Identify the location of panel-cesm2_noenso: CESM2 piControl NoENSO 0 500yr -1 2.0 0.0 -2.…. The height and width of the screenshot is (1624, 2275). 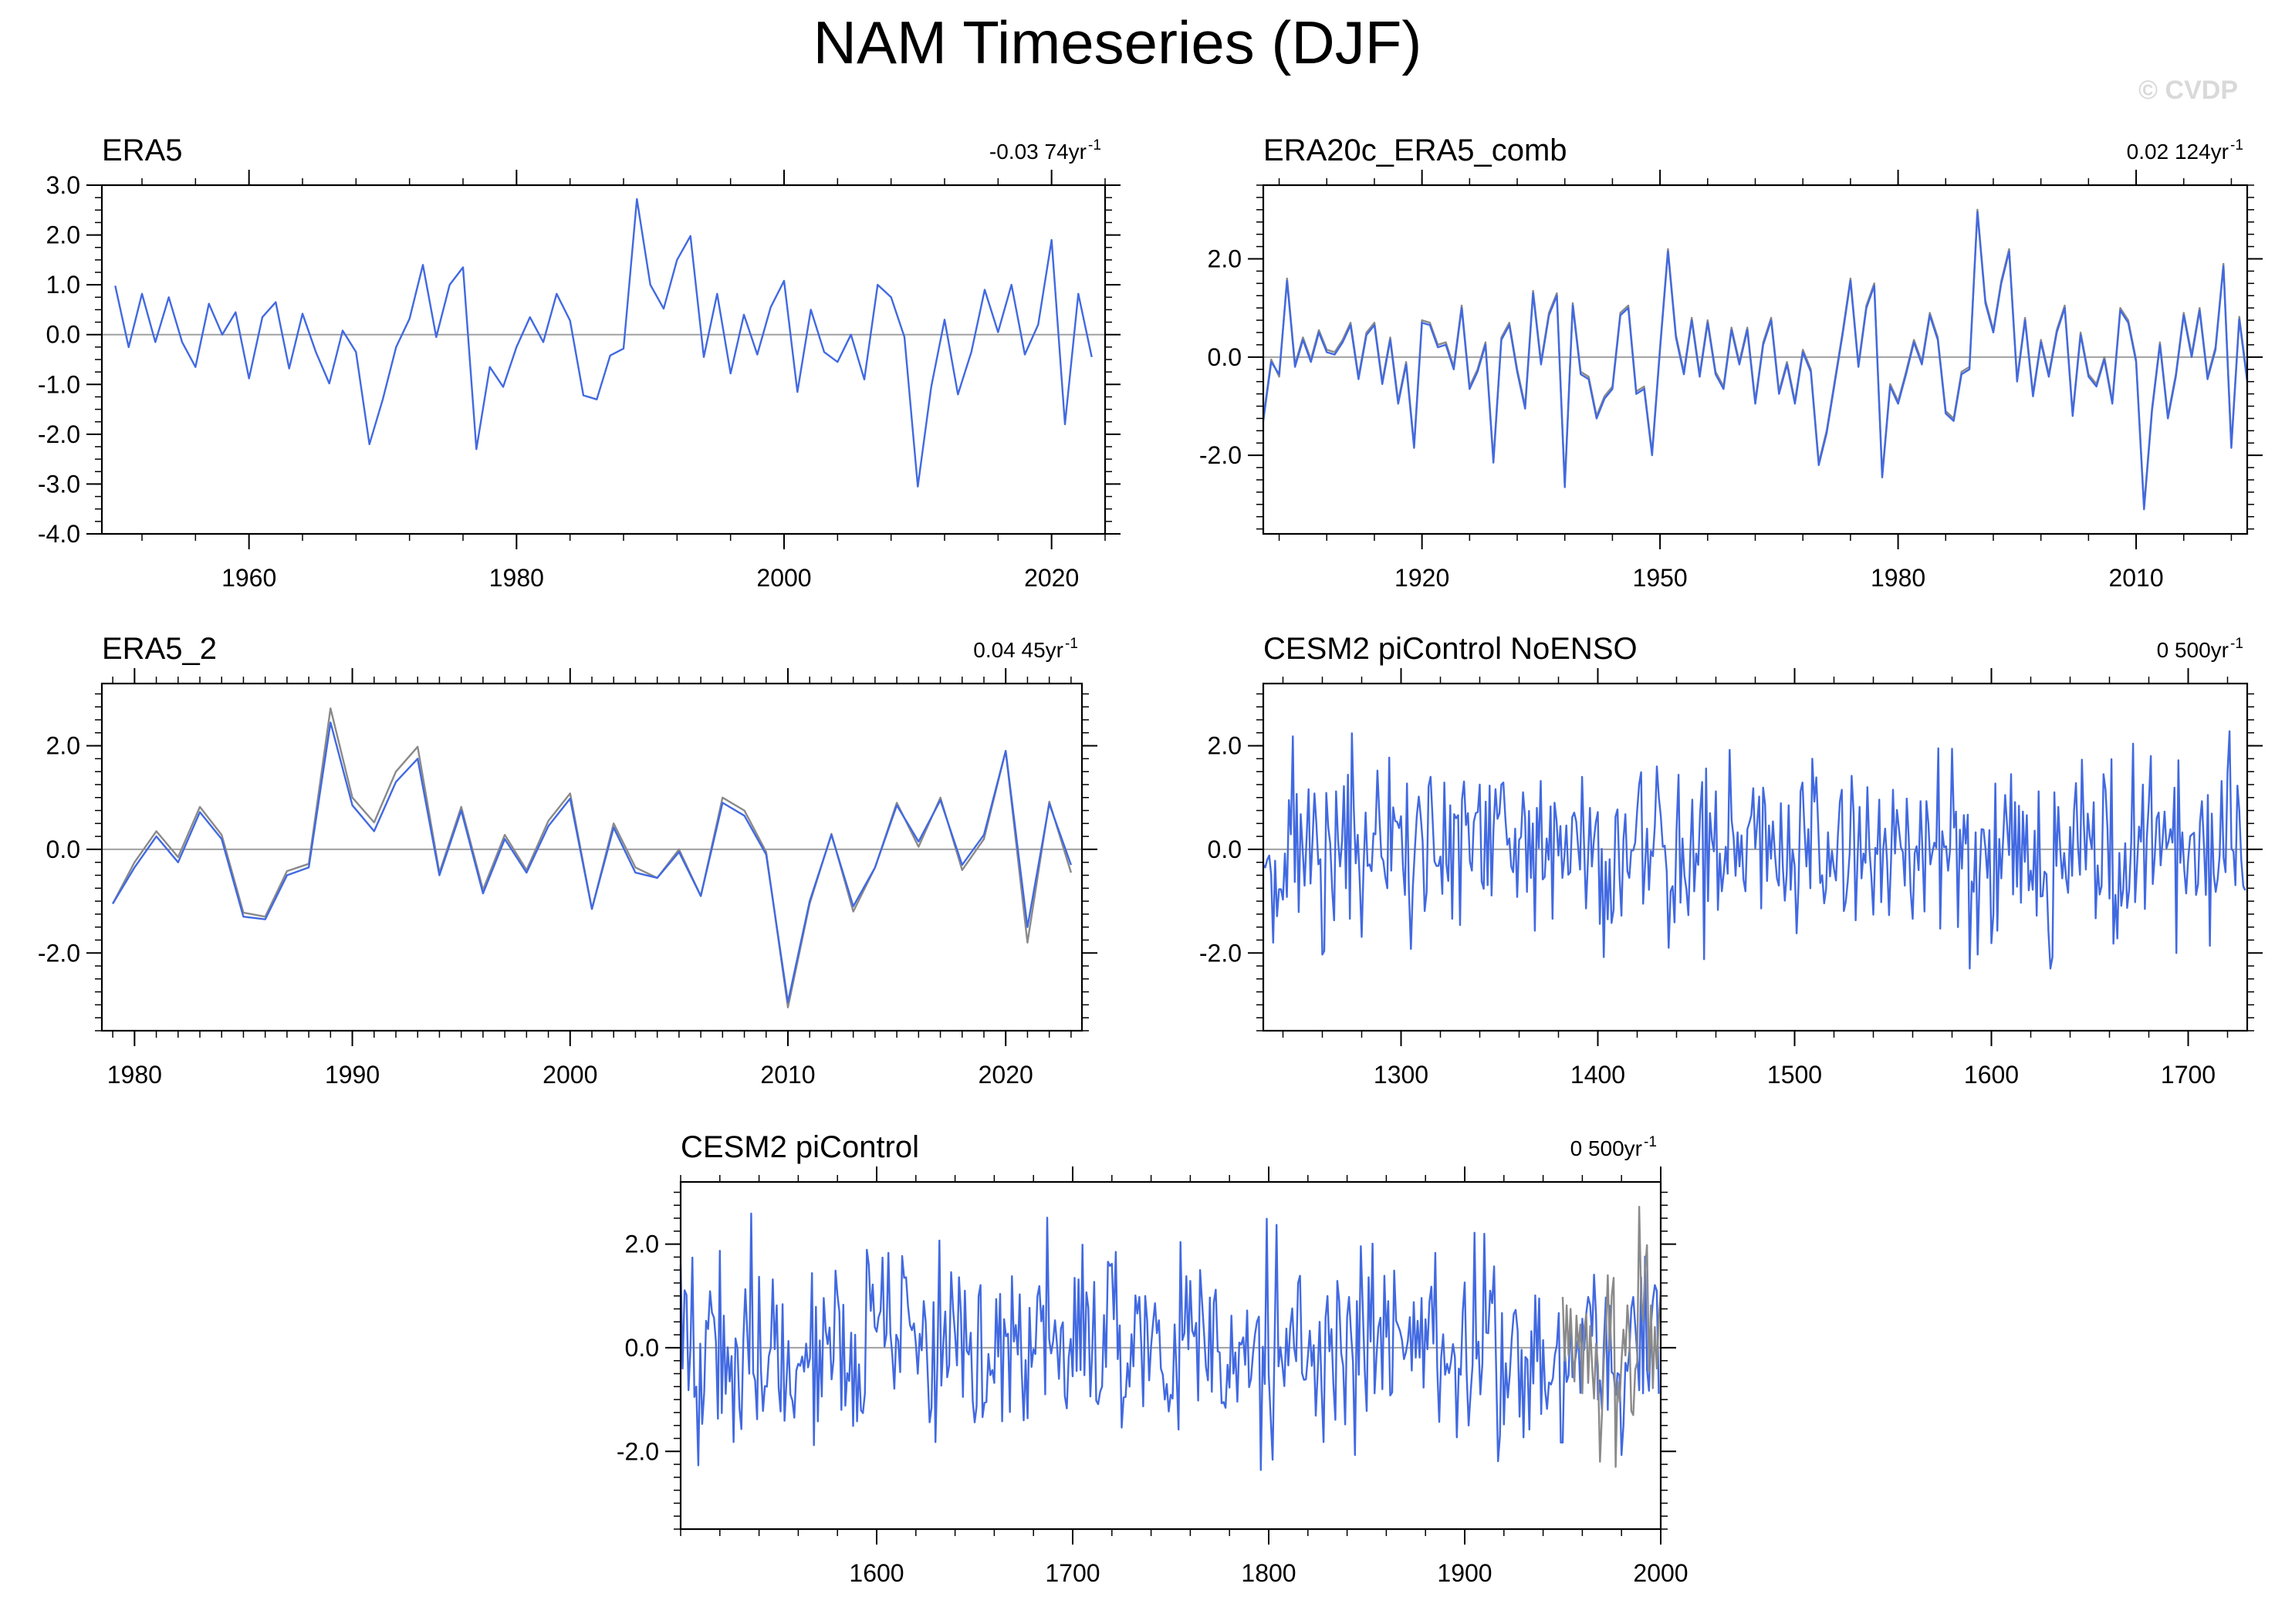
(1731, 860).